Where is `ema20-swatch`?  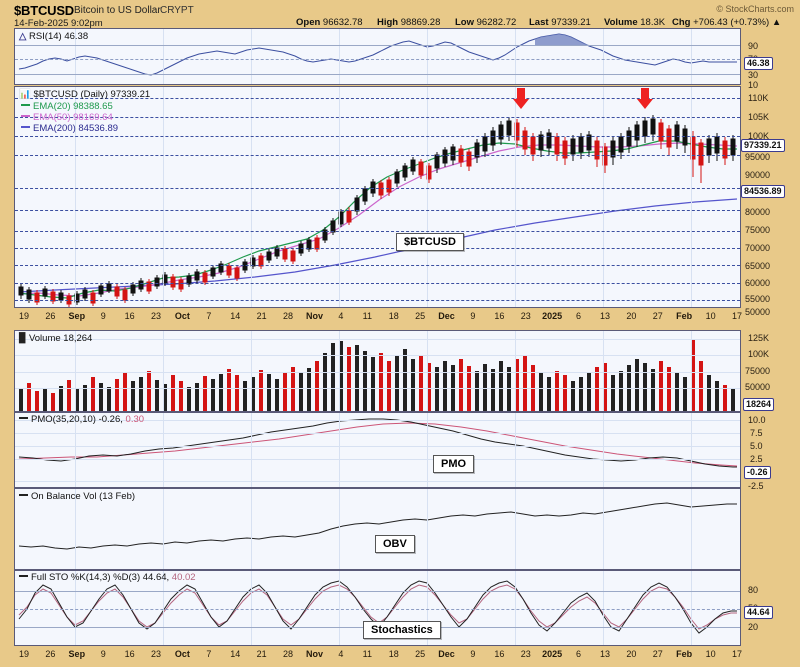
ema20-swatch is located at coordinates (25, 105).